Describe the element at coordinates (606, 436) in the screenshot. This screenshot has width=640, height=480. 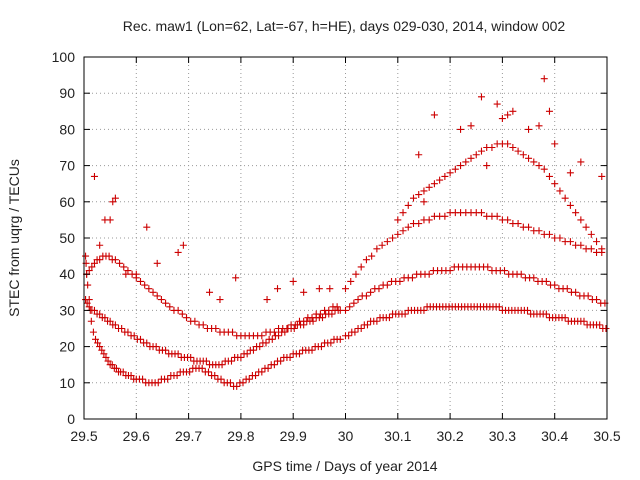
I see `x-tick-label: 30.5` at that location.